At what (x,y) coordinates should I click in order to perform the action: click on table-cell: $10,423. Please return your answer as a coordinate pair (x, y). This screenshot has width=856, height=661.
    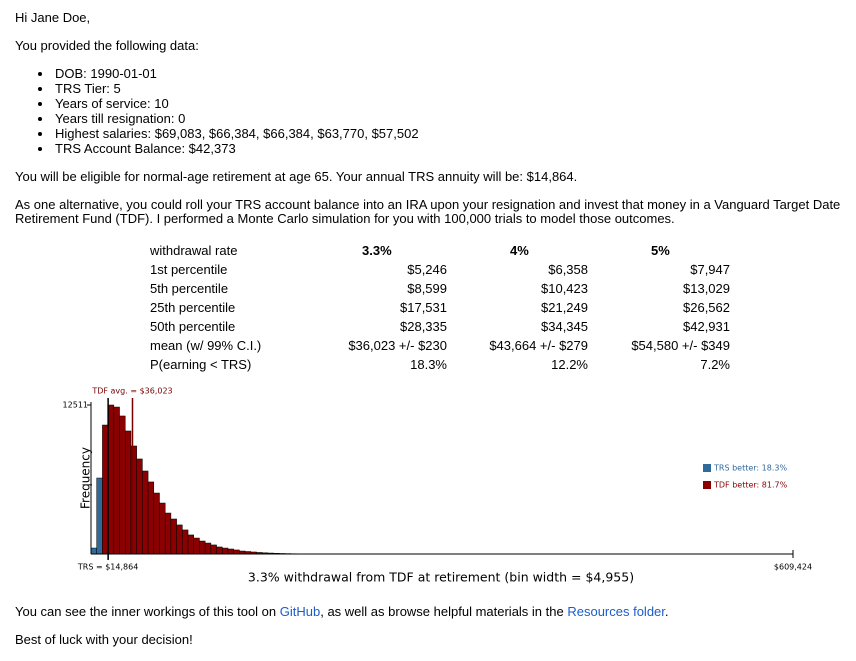
    Looking at the image, I should click on (564, 288).